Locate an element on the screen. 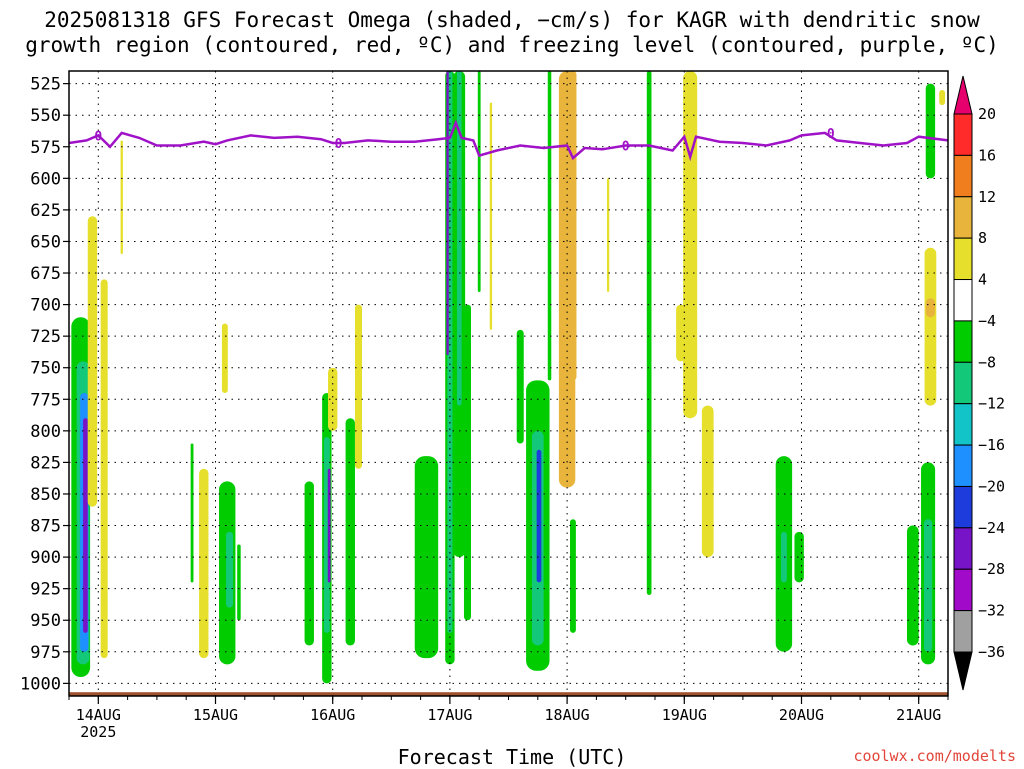  x-tick-year: 2025 is located at coordinates (98, 732).